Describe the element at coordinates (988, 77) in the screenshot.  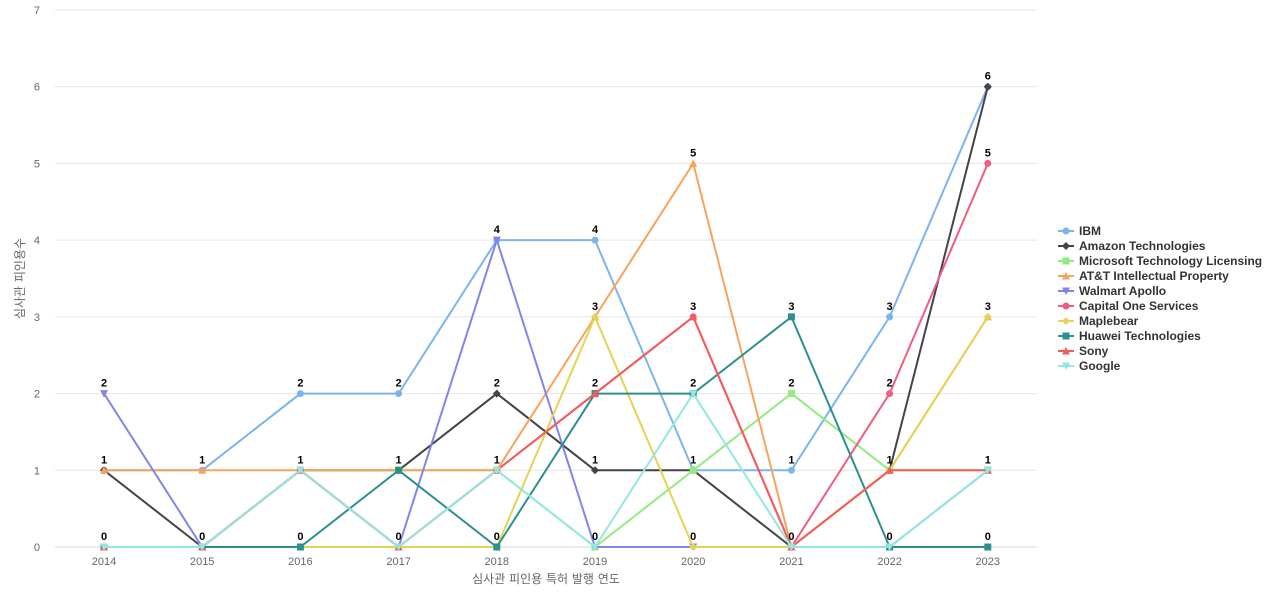
I see `data-label: 6` at that location.